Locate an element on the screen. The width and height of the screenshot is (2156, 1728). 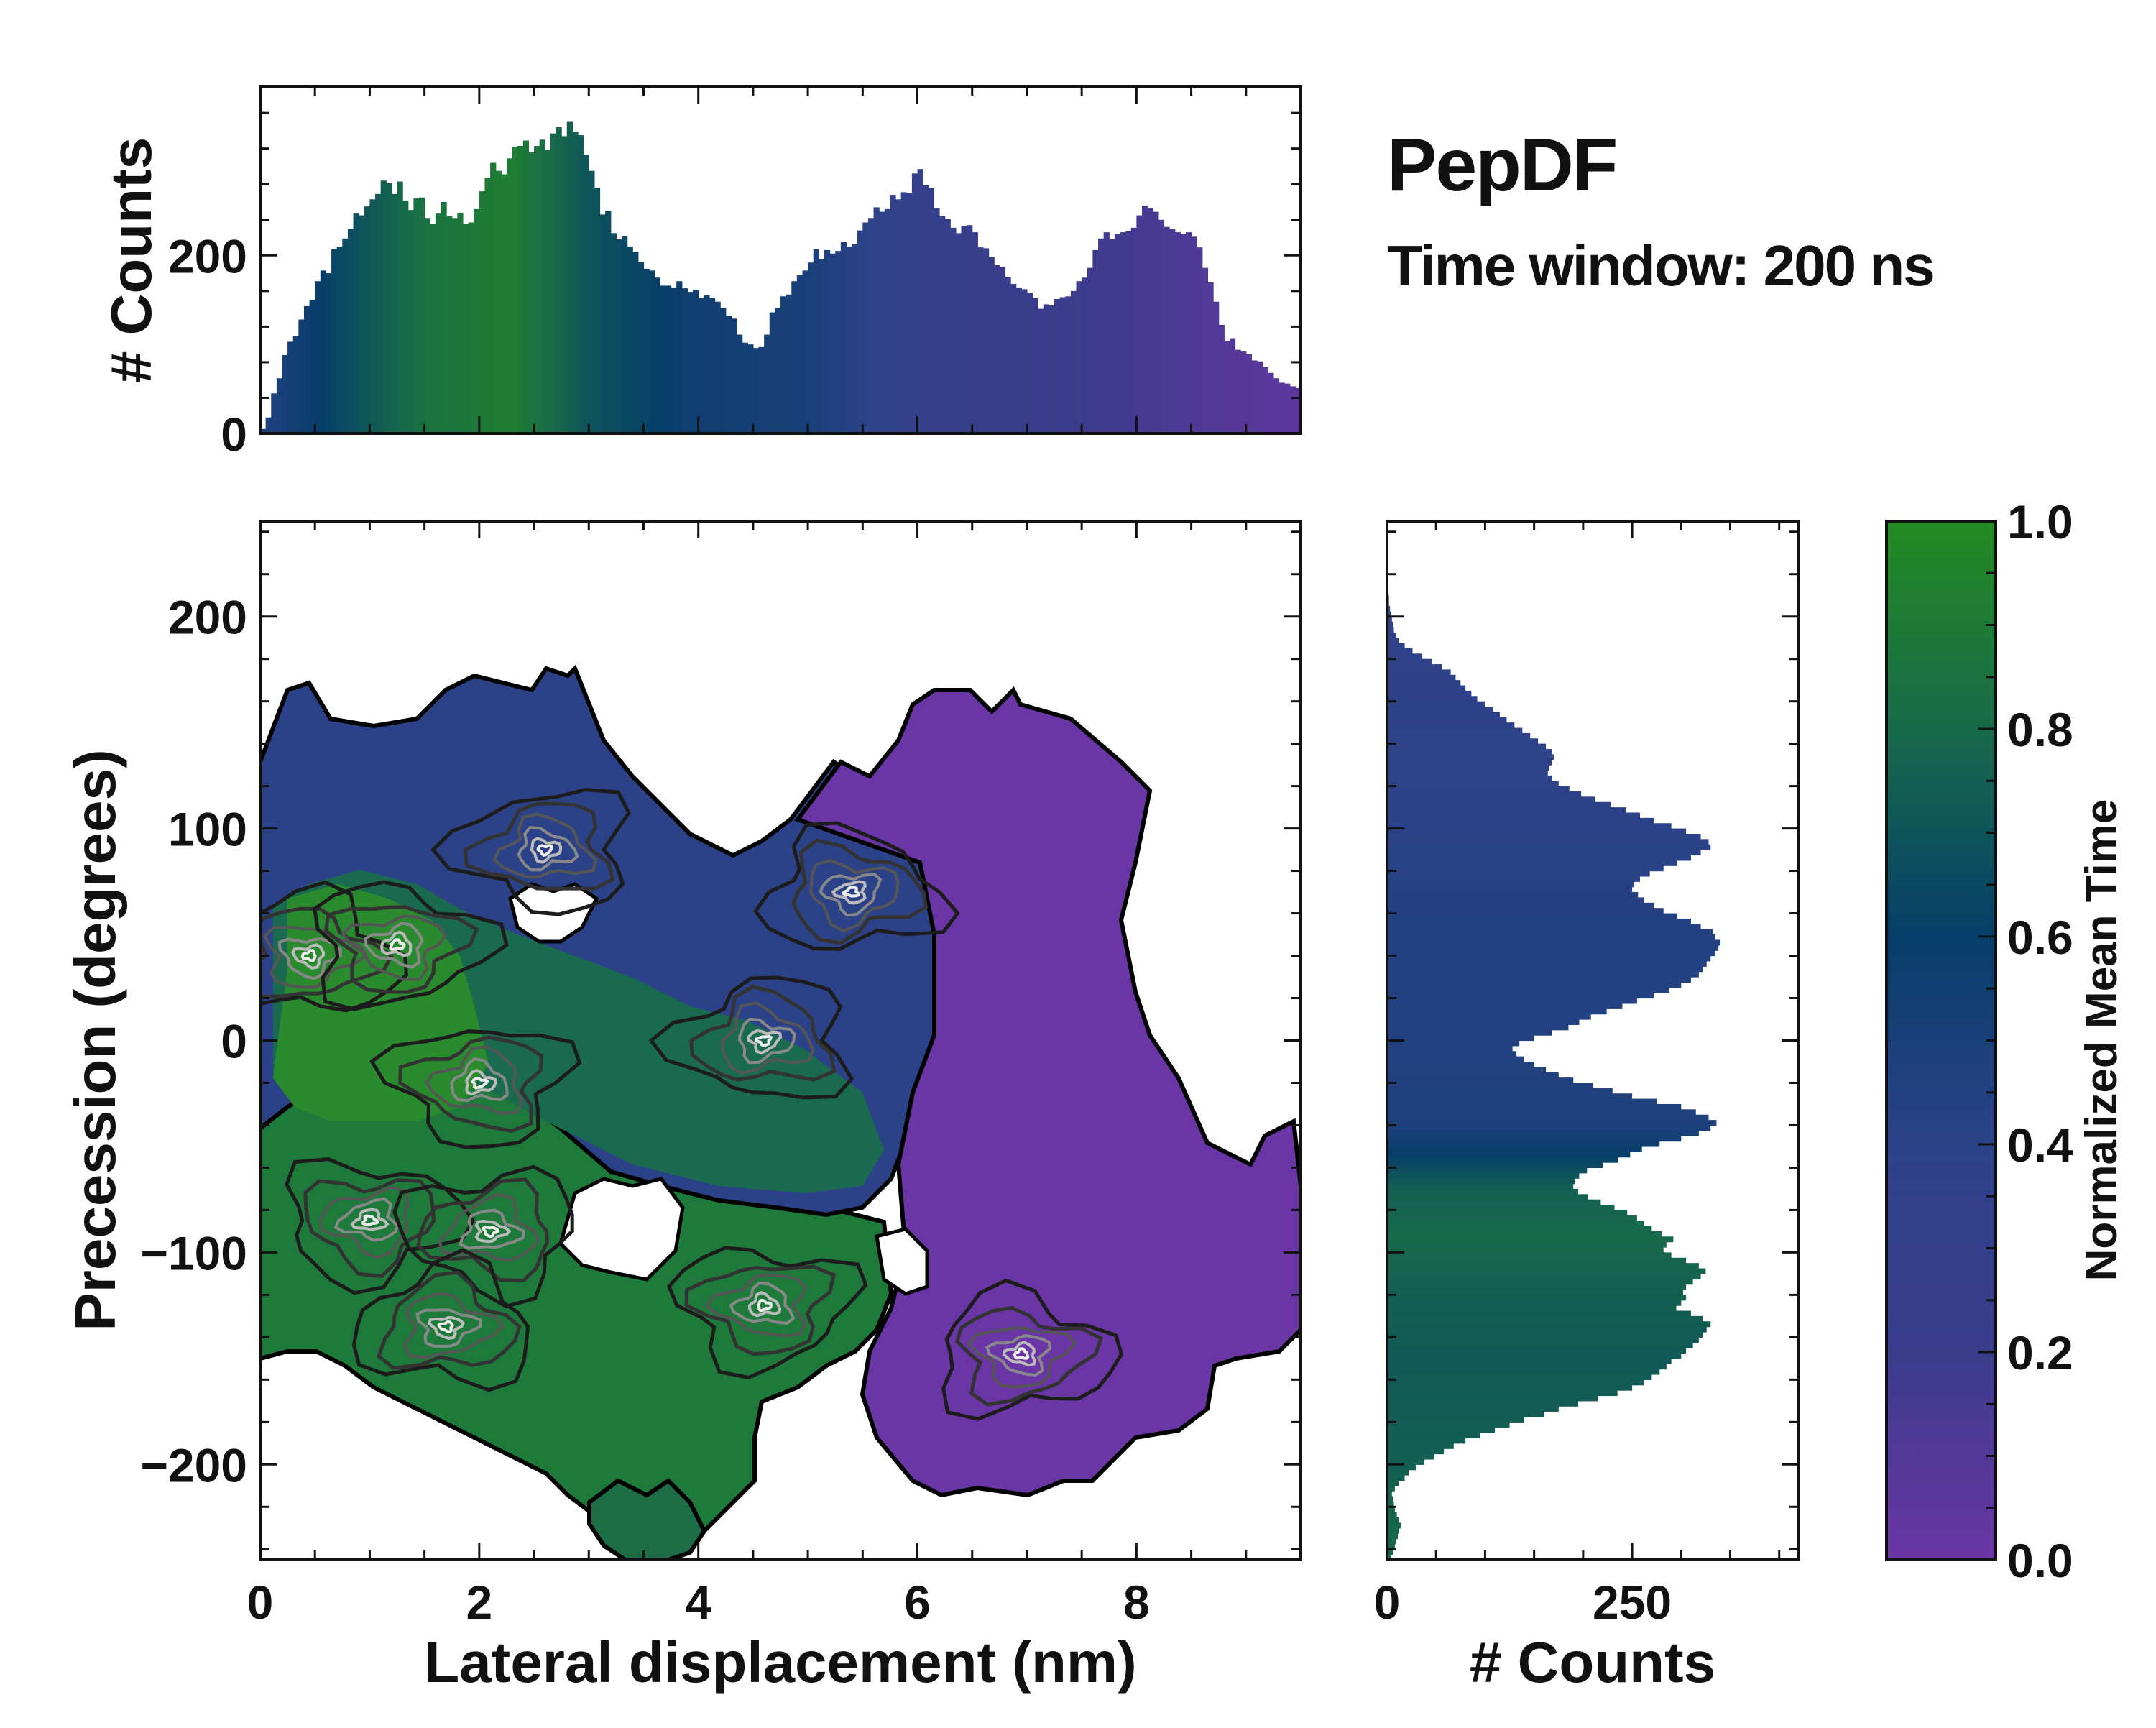
y-tick-label: 200 is located at coordinates (208, 617).